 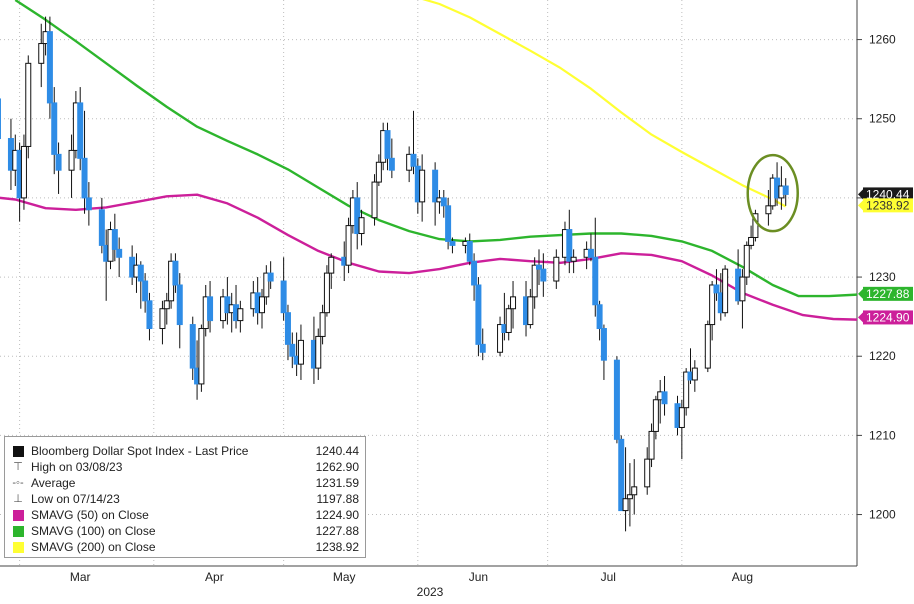 What do you see at coordinates (860, 205) in the screenshot?
I see `last-price-tag-pointer` at bounding box center [860, 205].